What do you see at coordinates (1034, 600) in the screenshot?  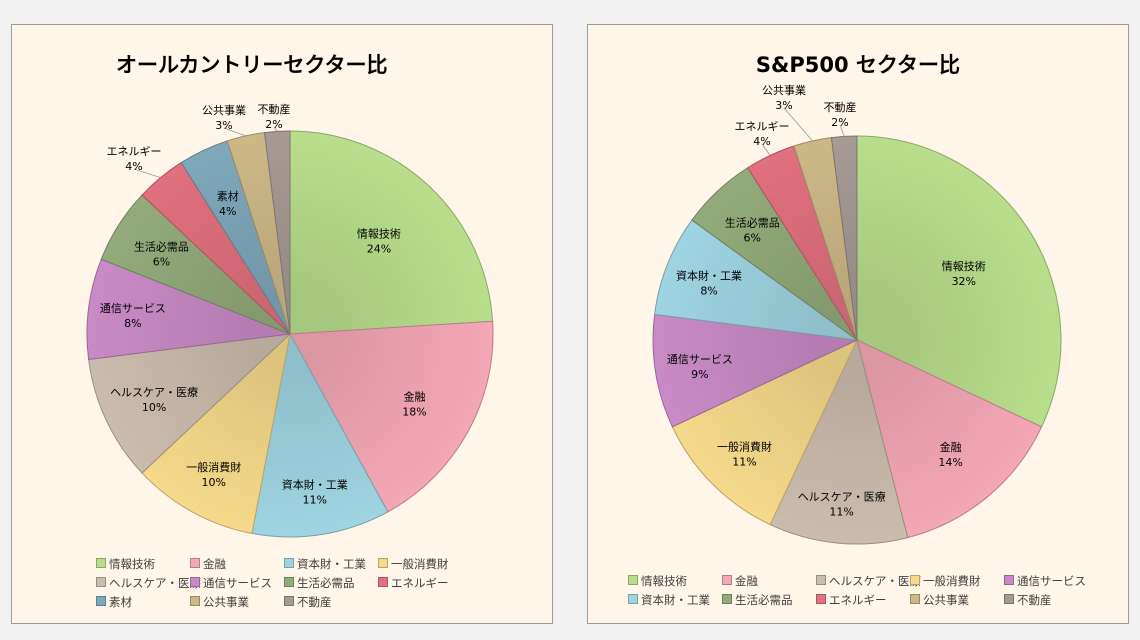 I see `legend-label: 不動産` at bounding box center [1034, 600].